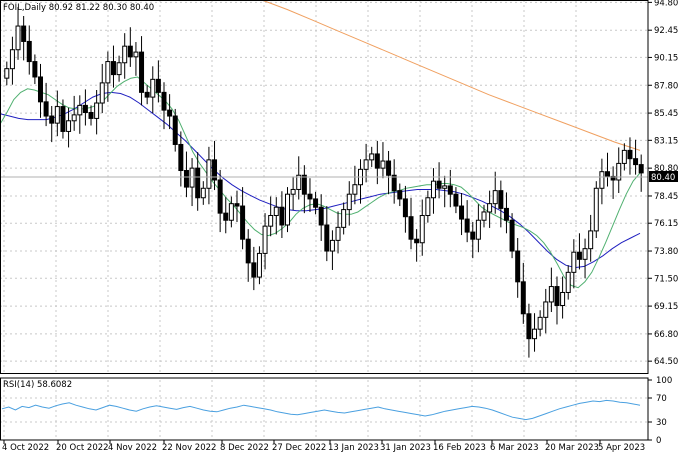 The image size is (680, 453). Describe the element at coordinates (78, 8) in the screenshot. I see `symbol-header: FOIL,Daily 80.92 81.22 80.30 80.40` at that location.